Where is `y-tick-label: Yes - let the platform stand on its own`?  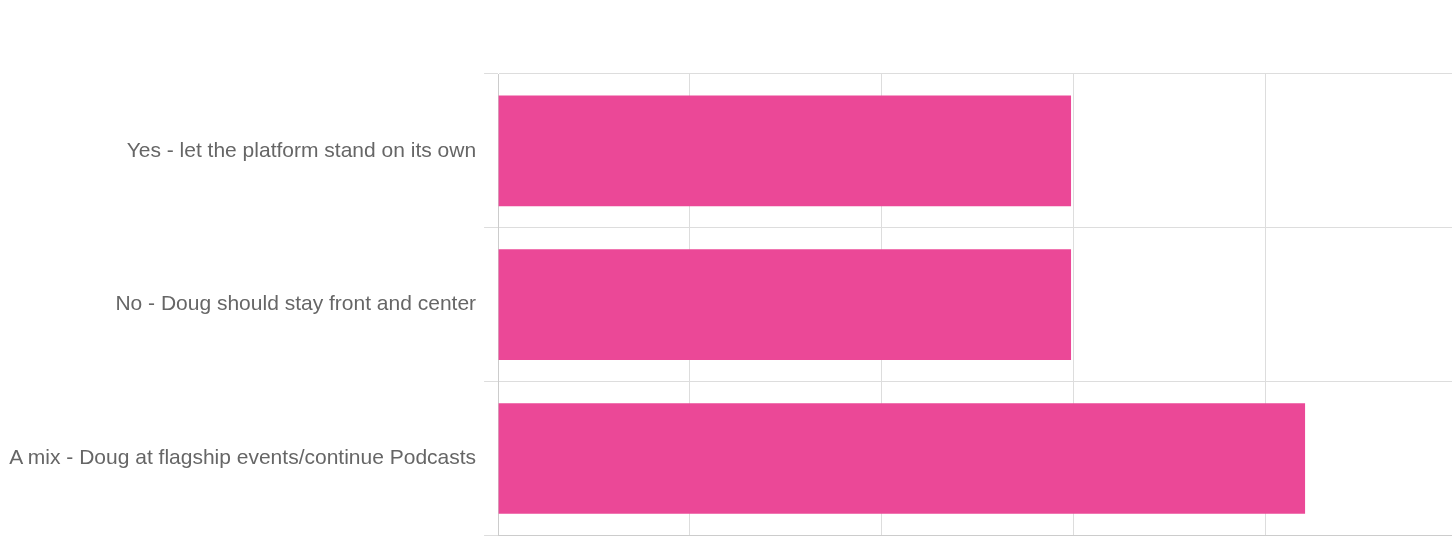
y-tick-label: Yes - let the platform stand on its own is located at coordinates (301, 149).